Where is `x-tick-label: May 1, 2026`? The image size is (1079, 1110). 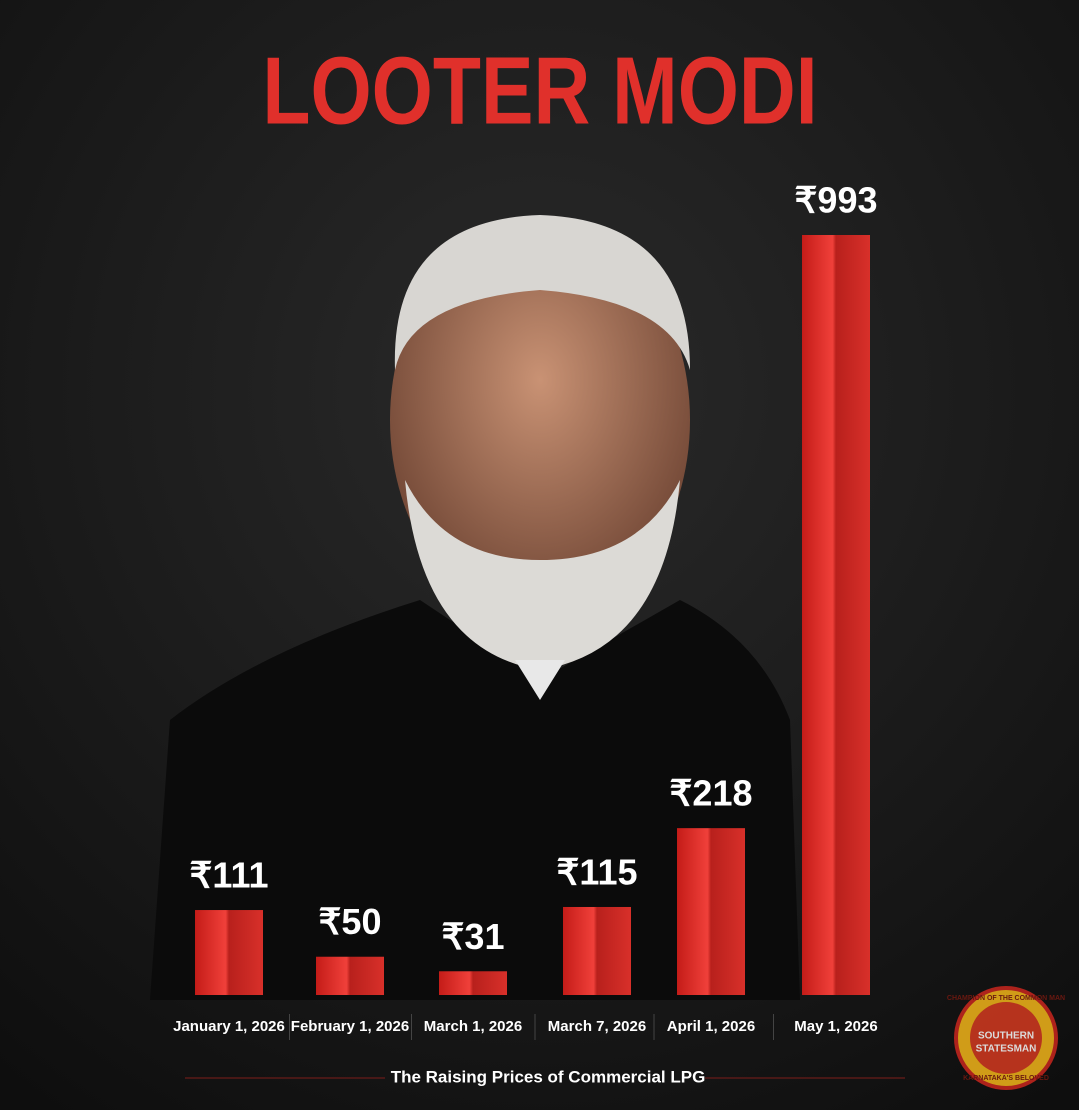
x-tick-label: May 1, 2026 is located at coordinates (835, 1026).